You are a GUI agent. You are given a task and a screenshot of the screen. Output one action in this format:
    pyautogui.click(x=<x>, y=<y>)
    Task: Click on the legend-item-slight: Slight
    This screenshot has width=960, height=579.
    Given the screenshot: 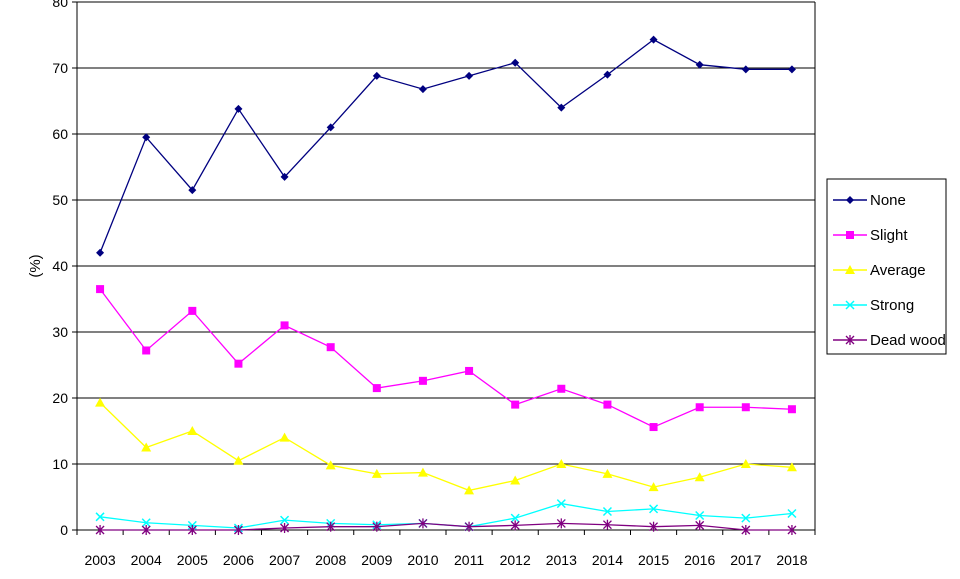 What is the action you would take?
    pyautogui.click(x=870, y=235)
    